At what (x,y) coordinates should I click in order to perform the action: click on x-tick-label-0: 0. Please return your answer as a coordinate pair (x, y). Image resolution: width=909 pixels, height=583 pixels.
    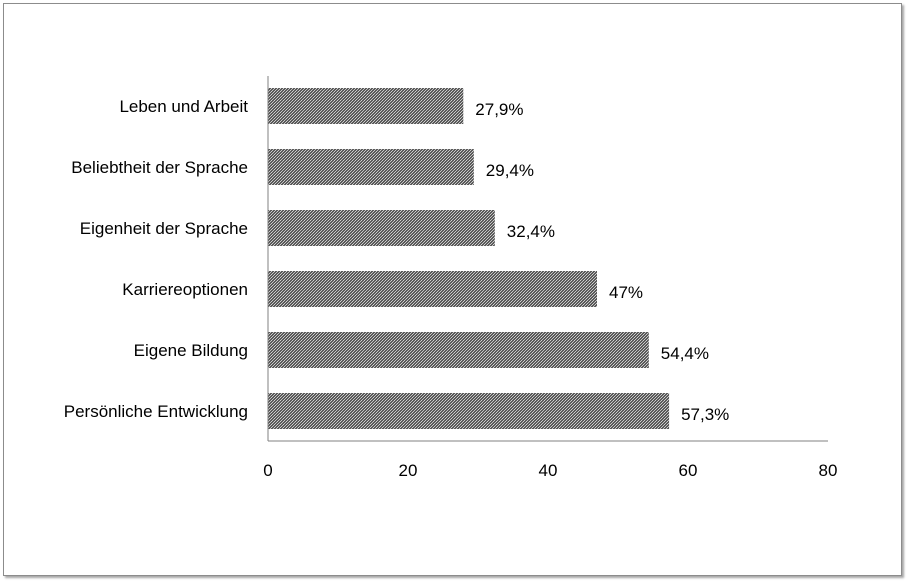
    Looking at the image, I should click on (267, 470).